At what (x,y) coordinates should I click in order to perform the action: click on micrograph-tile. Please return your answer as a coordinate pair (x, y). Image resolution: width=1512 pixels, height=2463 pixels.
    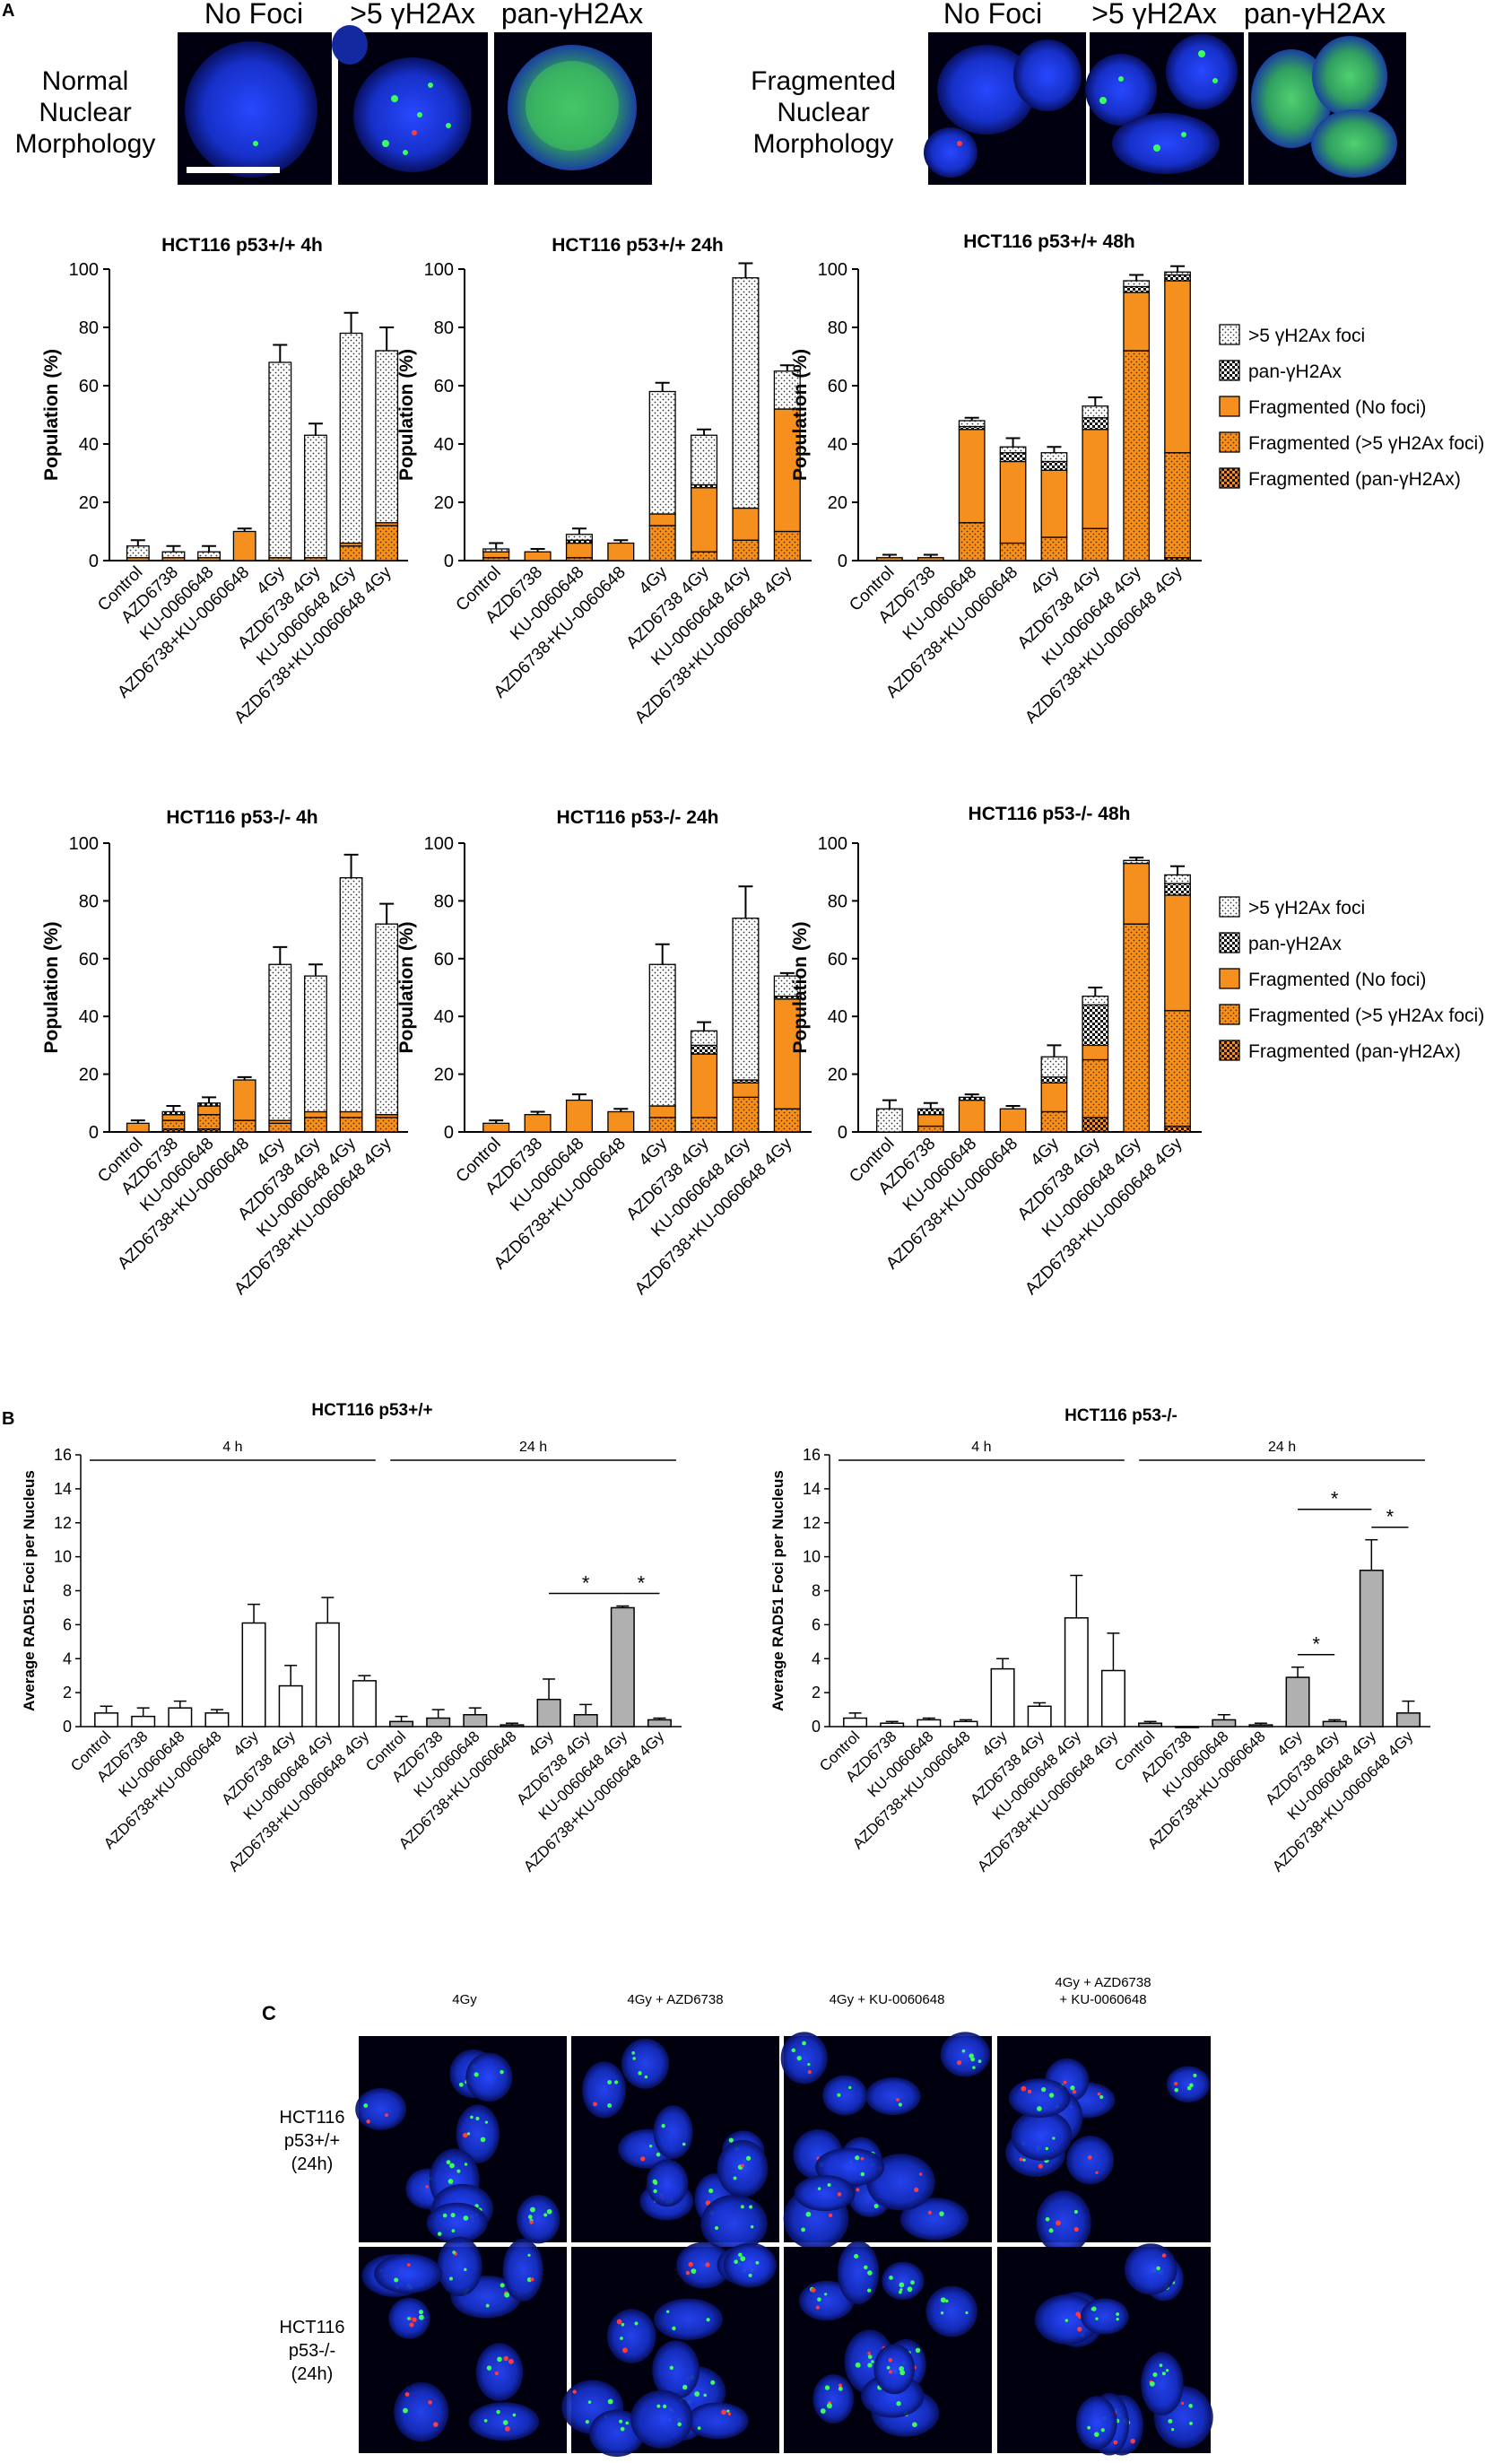
    Looking at the image, I should click on (1104, 2145).